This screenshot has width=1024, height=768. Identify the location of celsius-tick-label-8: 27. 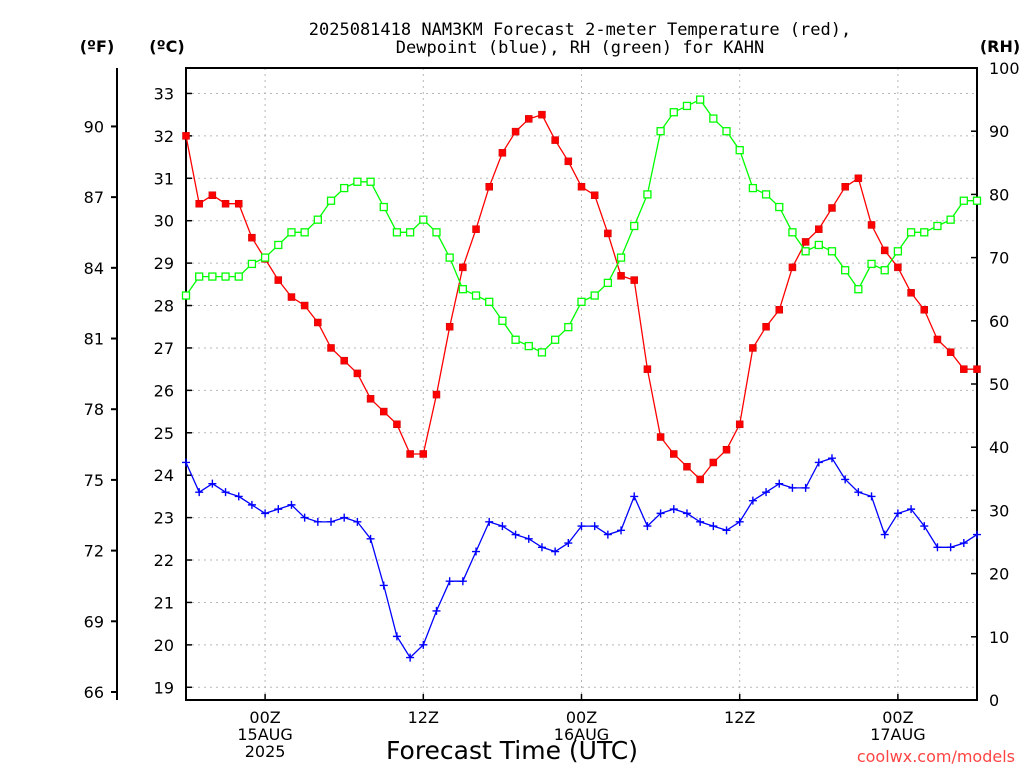
(164, 348).